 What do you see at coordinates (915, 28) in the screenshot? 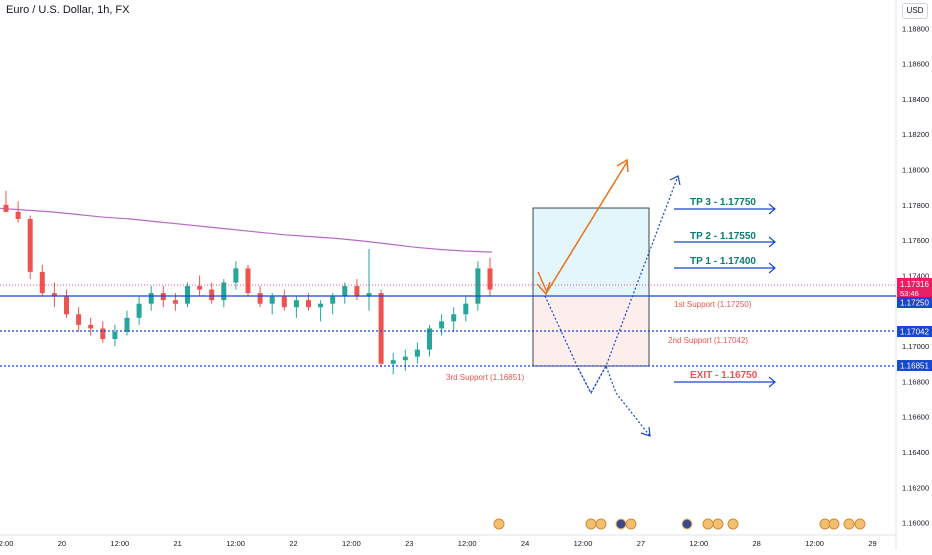
I see `y-tick-label: 1.18800` at bounding box center [915, 28].